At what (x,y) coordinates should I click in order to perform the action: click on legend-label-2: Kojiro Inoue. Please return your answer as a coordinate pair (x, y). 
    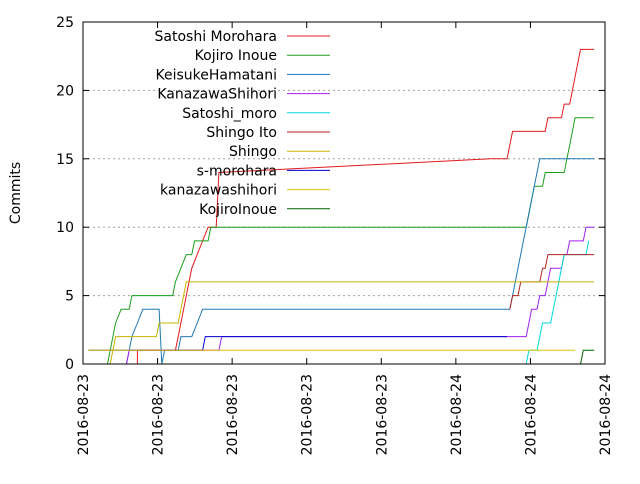
    Looking at the image, I should click on (236, 56).